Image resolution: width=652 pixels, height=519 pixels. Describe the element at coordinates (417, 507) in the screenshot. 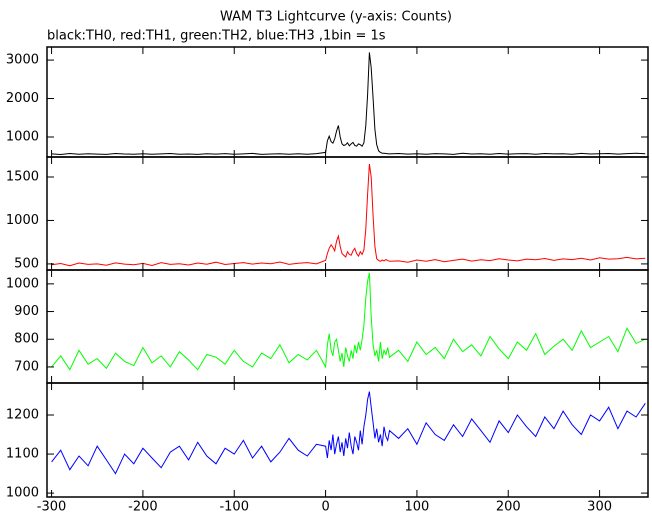

I see `x-tick-label: 100` at that location.